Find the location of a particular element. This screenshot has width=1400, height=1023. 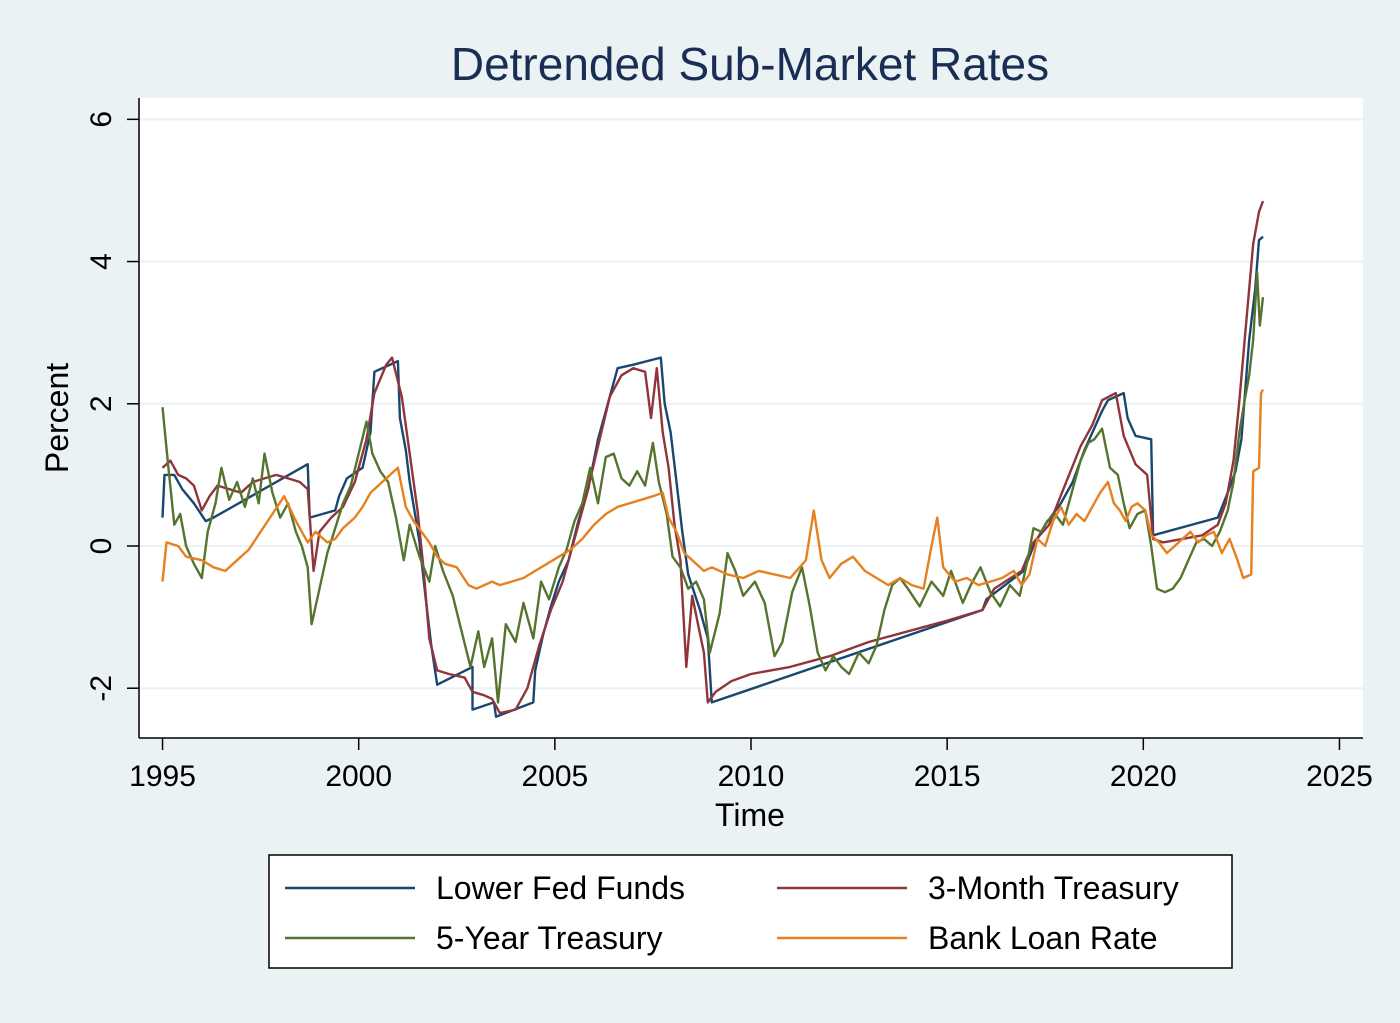

legend-box is located at coordinates (750, 911).